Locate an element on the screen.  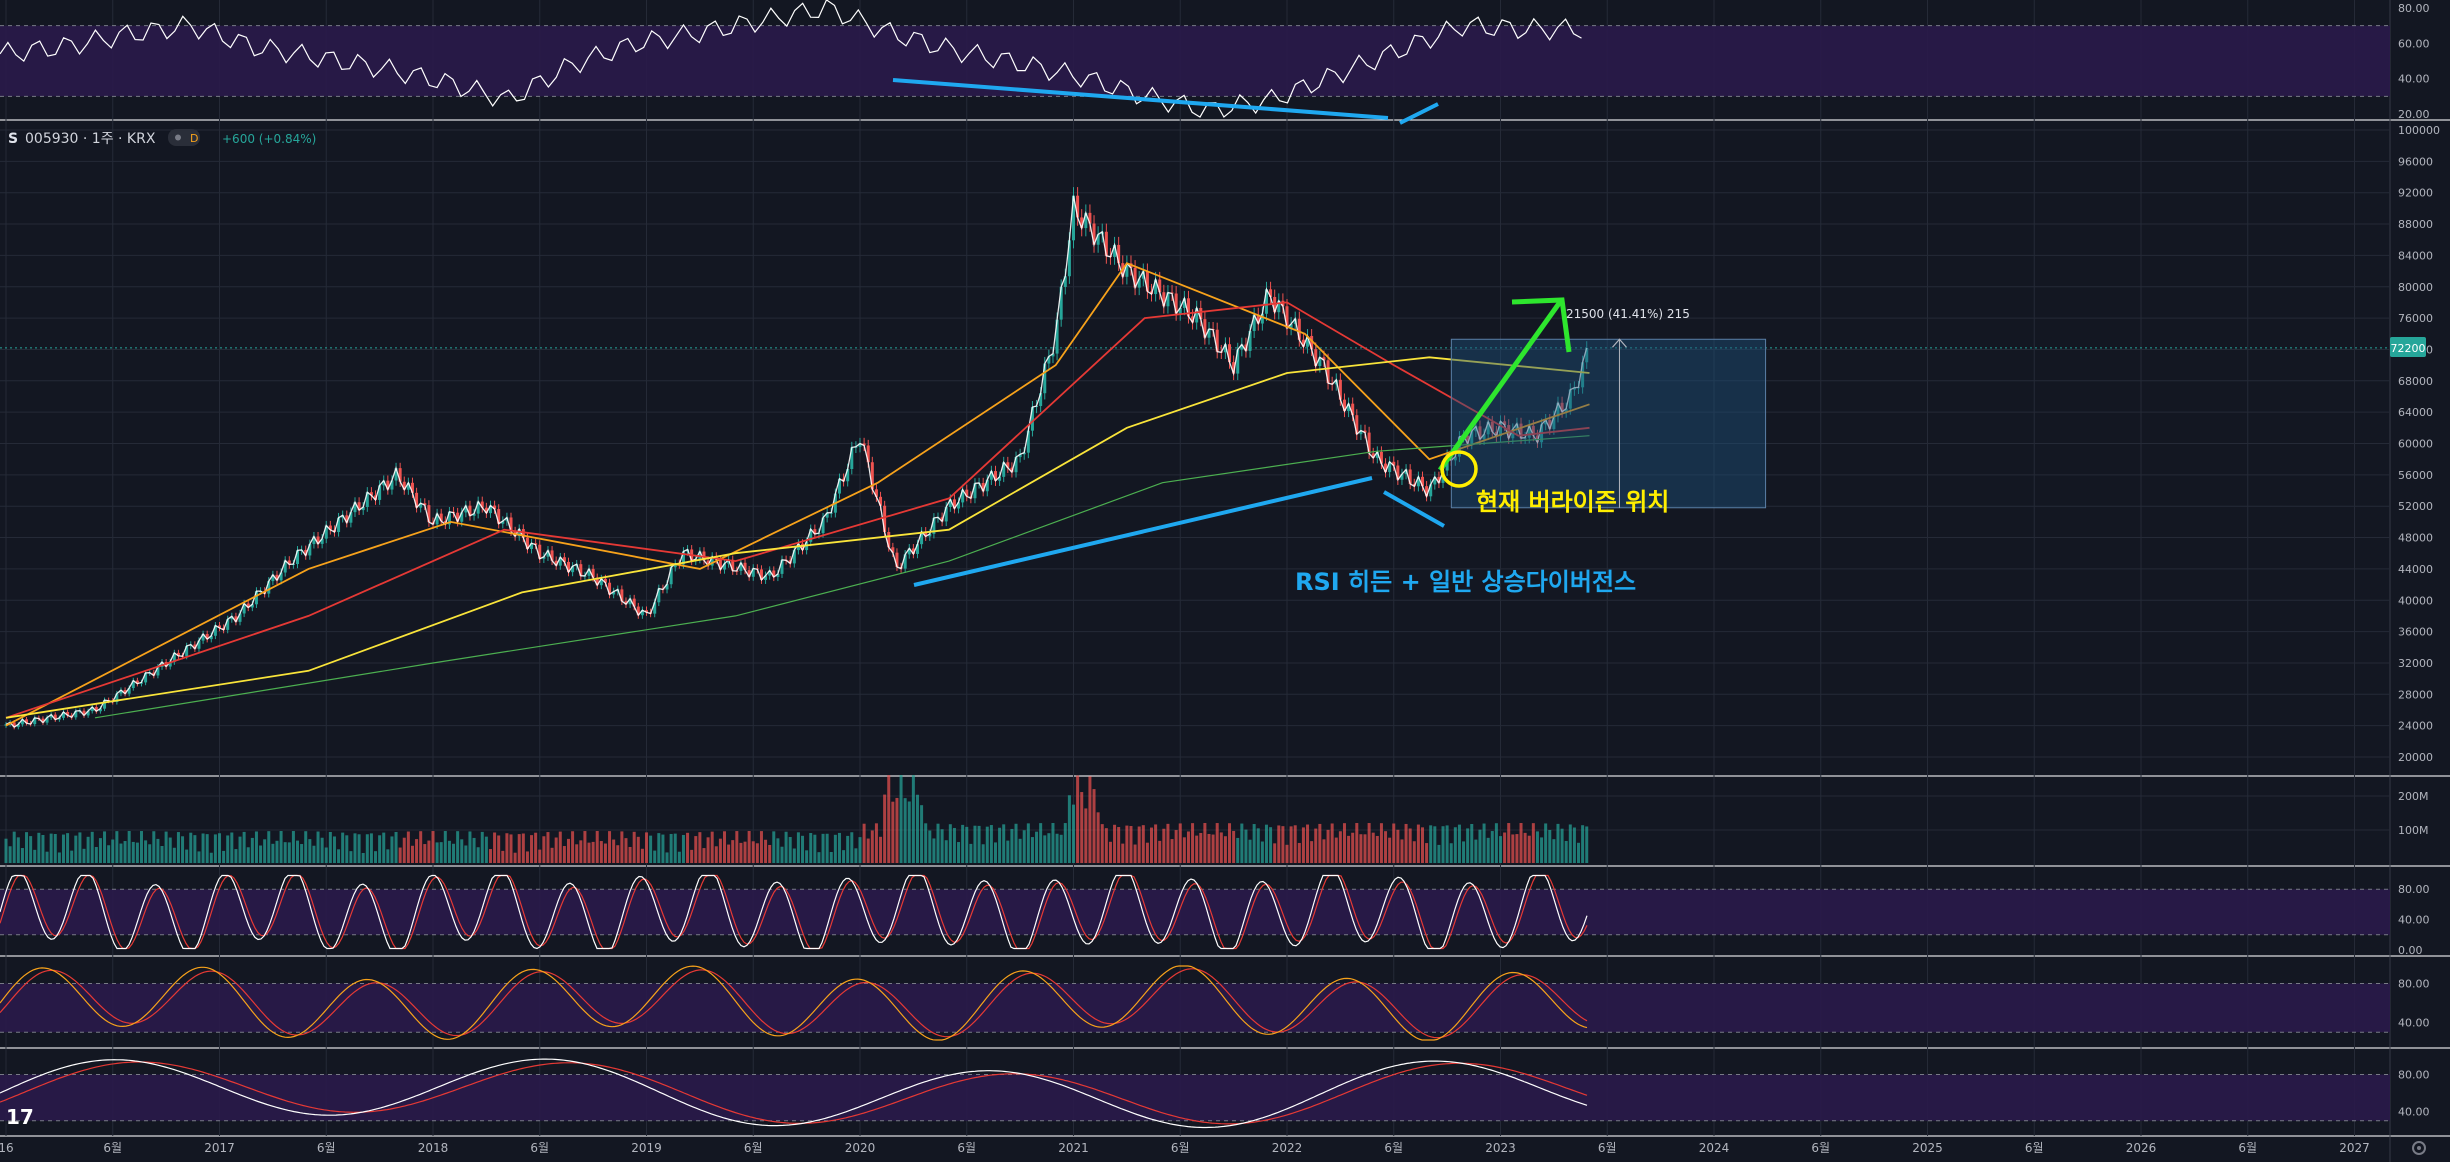
y-tick-label: 56000 is located at coordinates (2415, 475).